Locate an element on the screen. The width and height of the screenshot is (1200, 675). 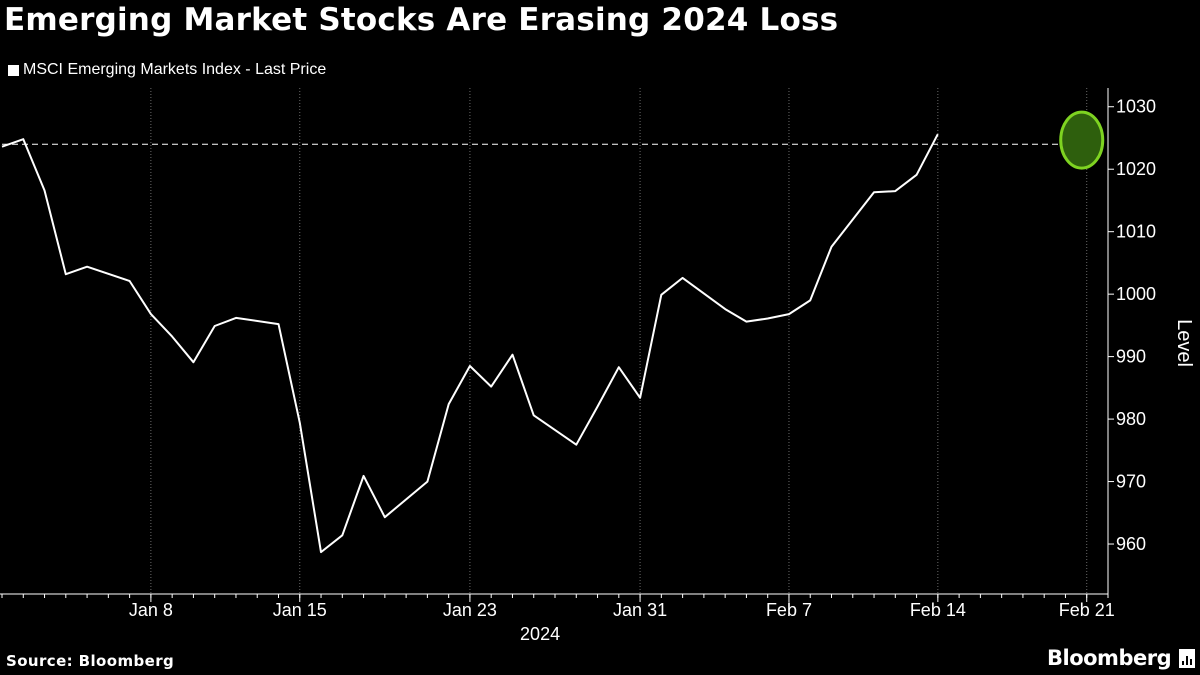
bloomberg-terminal-icon is located at coordinates (1187, 658).